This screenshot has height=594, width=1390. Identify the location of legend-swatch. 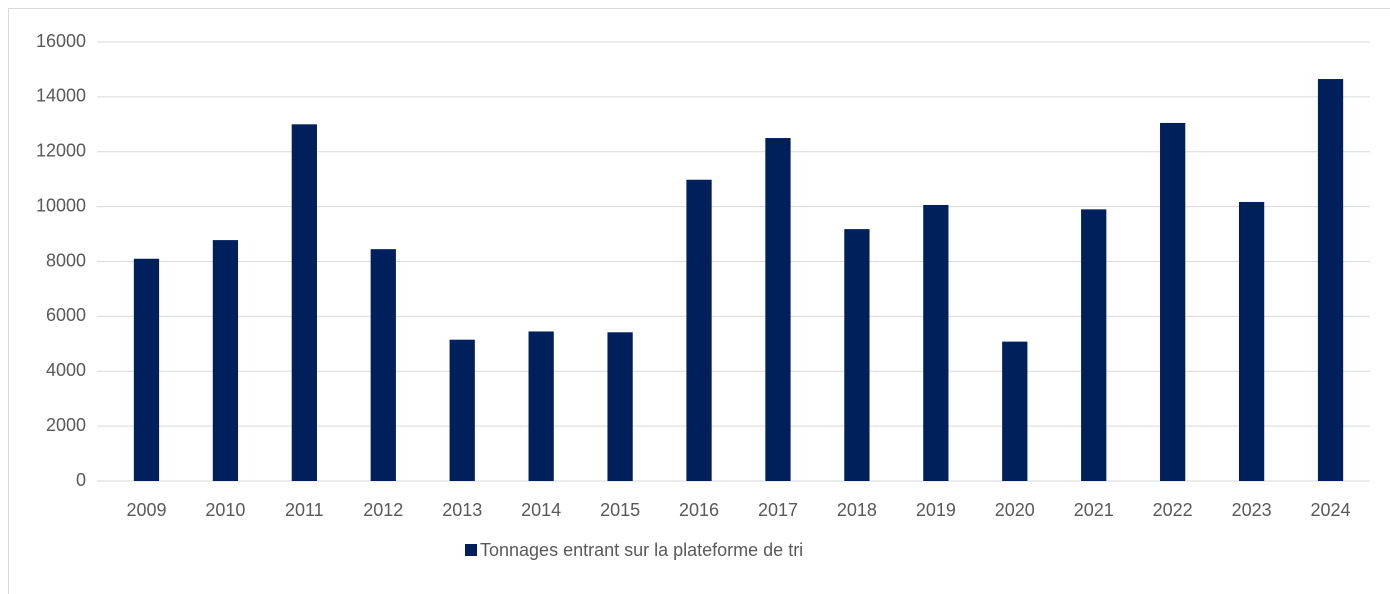
(471, 550).